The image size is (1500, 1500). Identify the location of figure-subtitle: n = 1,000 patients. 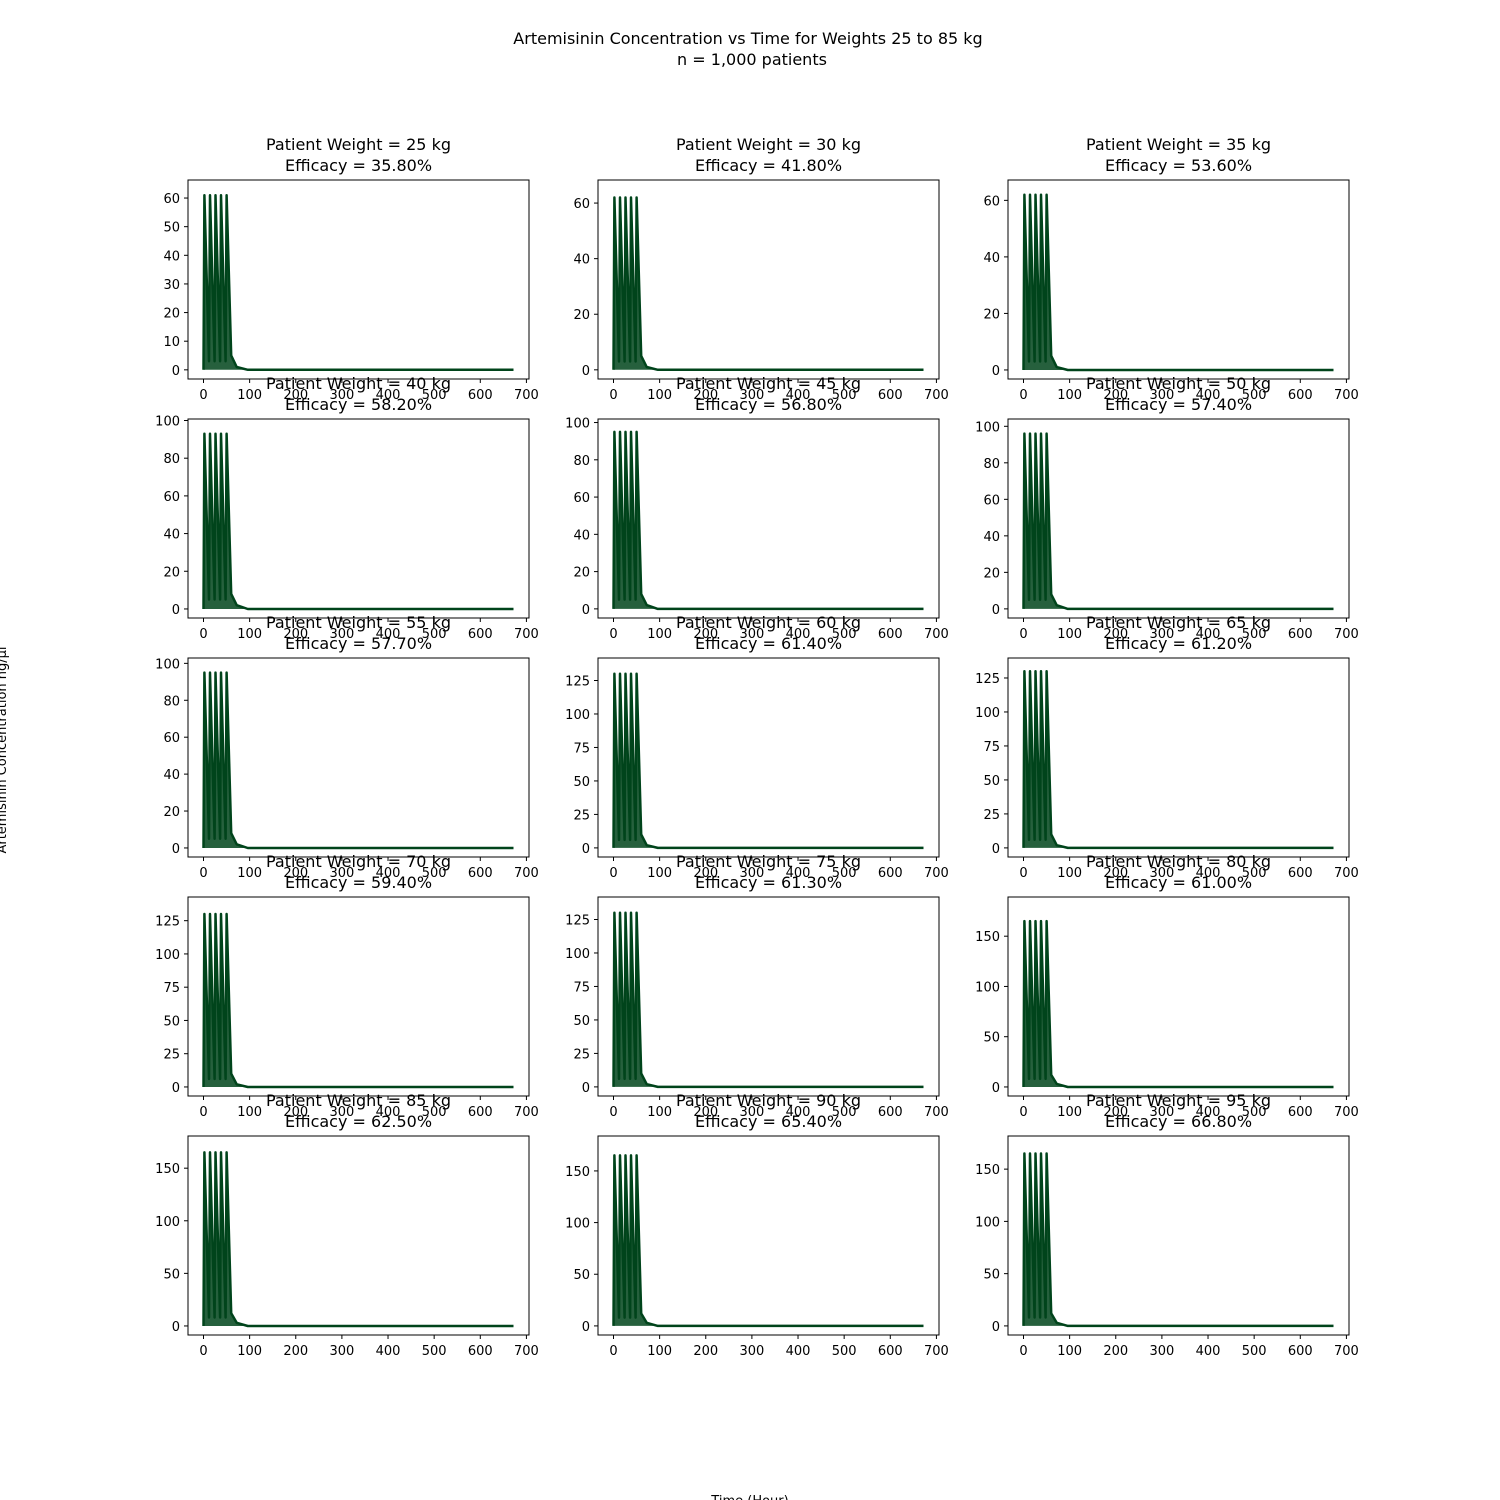
(752, 59).